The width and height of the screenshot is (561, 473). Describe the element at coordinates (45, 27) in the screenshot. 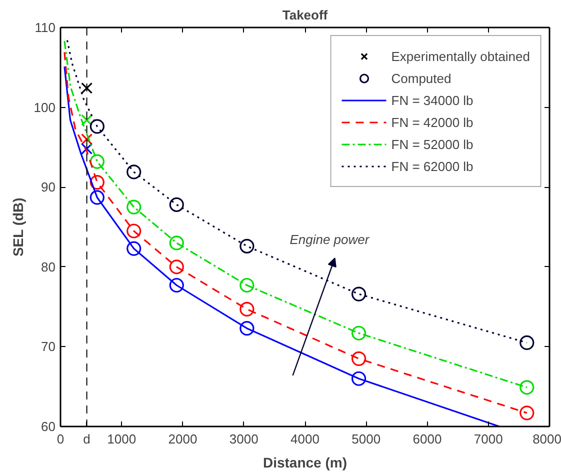

I see `y-tick-label: 110` at that location.